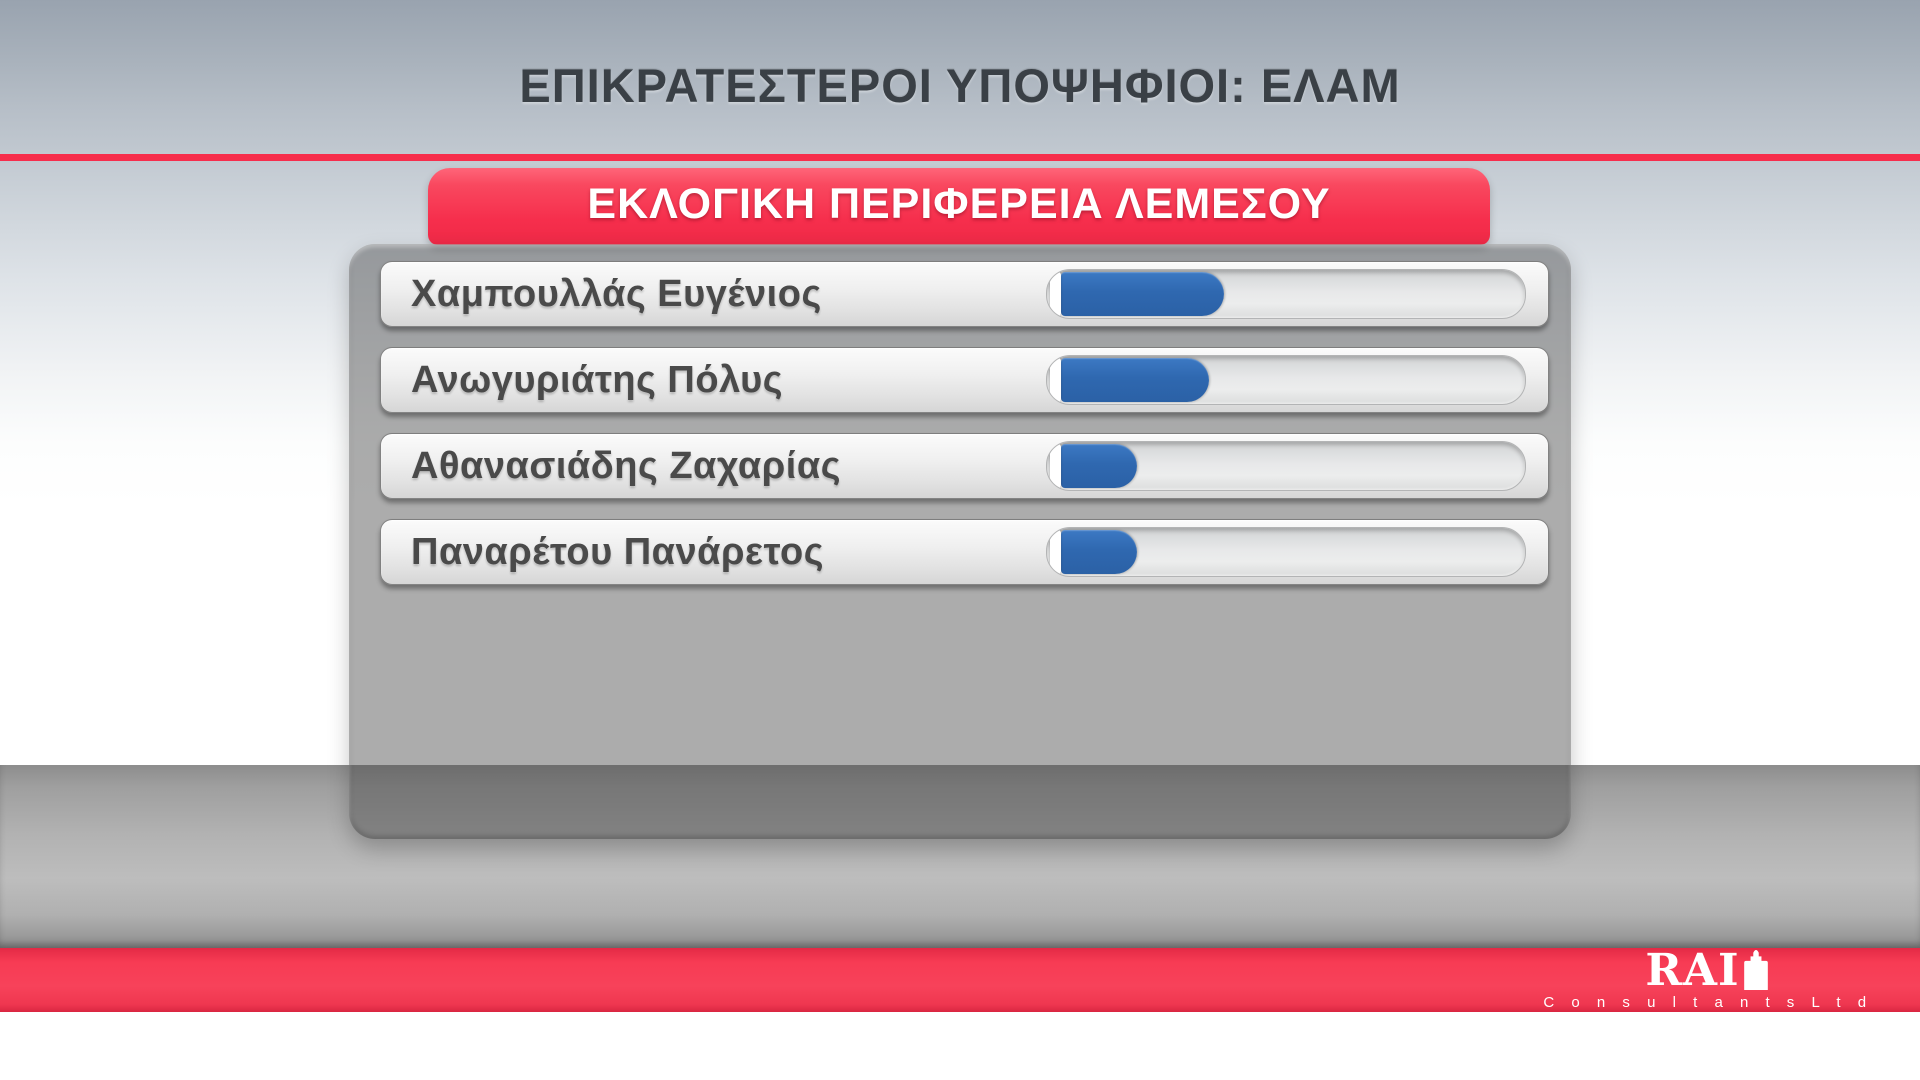 This screenshot has width=1920, height=1080. What do you see at coordinates (960, 157) in the screenshot?
I see `header-divider-line` at bounding box center [960, 157].